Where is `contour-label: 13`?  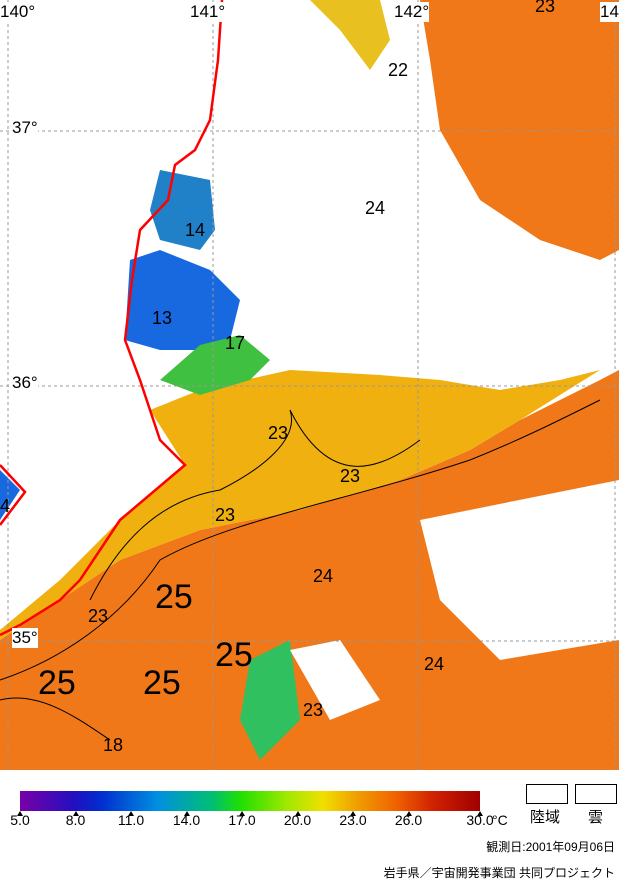
contour-label: 13 is located at coordinates (162, 318).